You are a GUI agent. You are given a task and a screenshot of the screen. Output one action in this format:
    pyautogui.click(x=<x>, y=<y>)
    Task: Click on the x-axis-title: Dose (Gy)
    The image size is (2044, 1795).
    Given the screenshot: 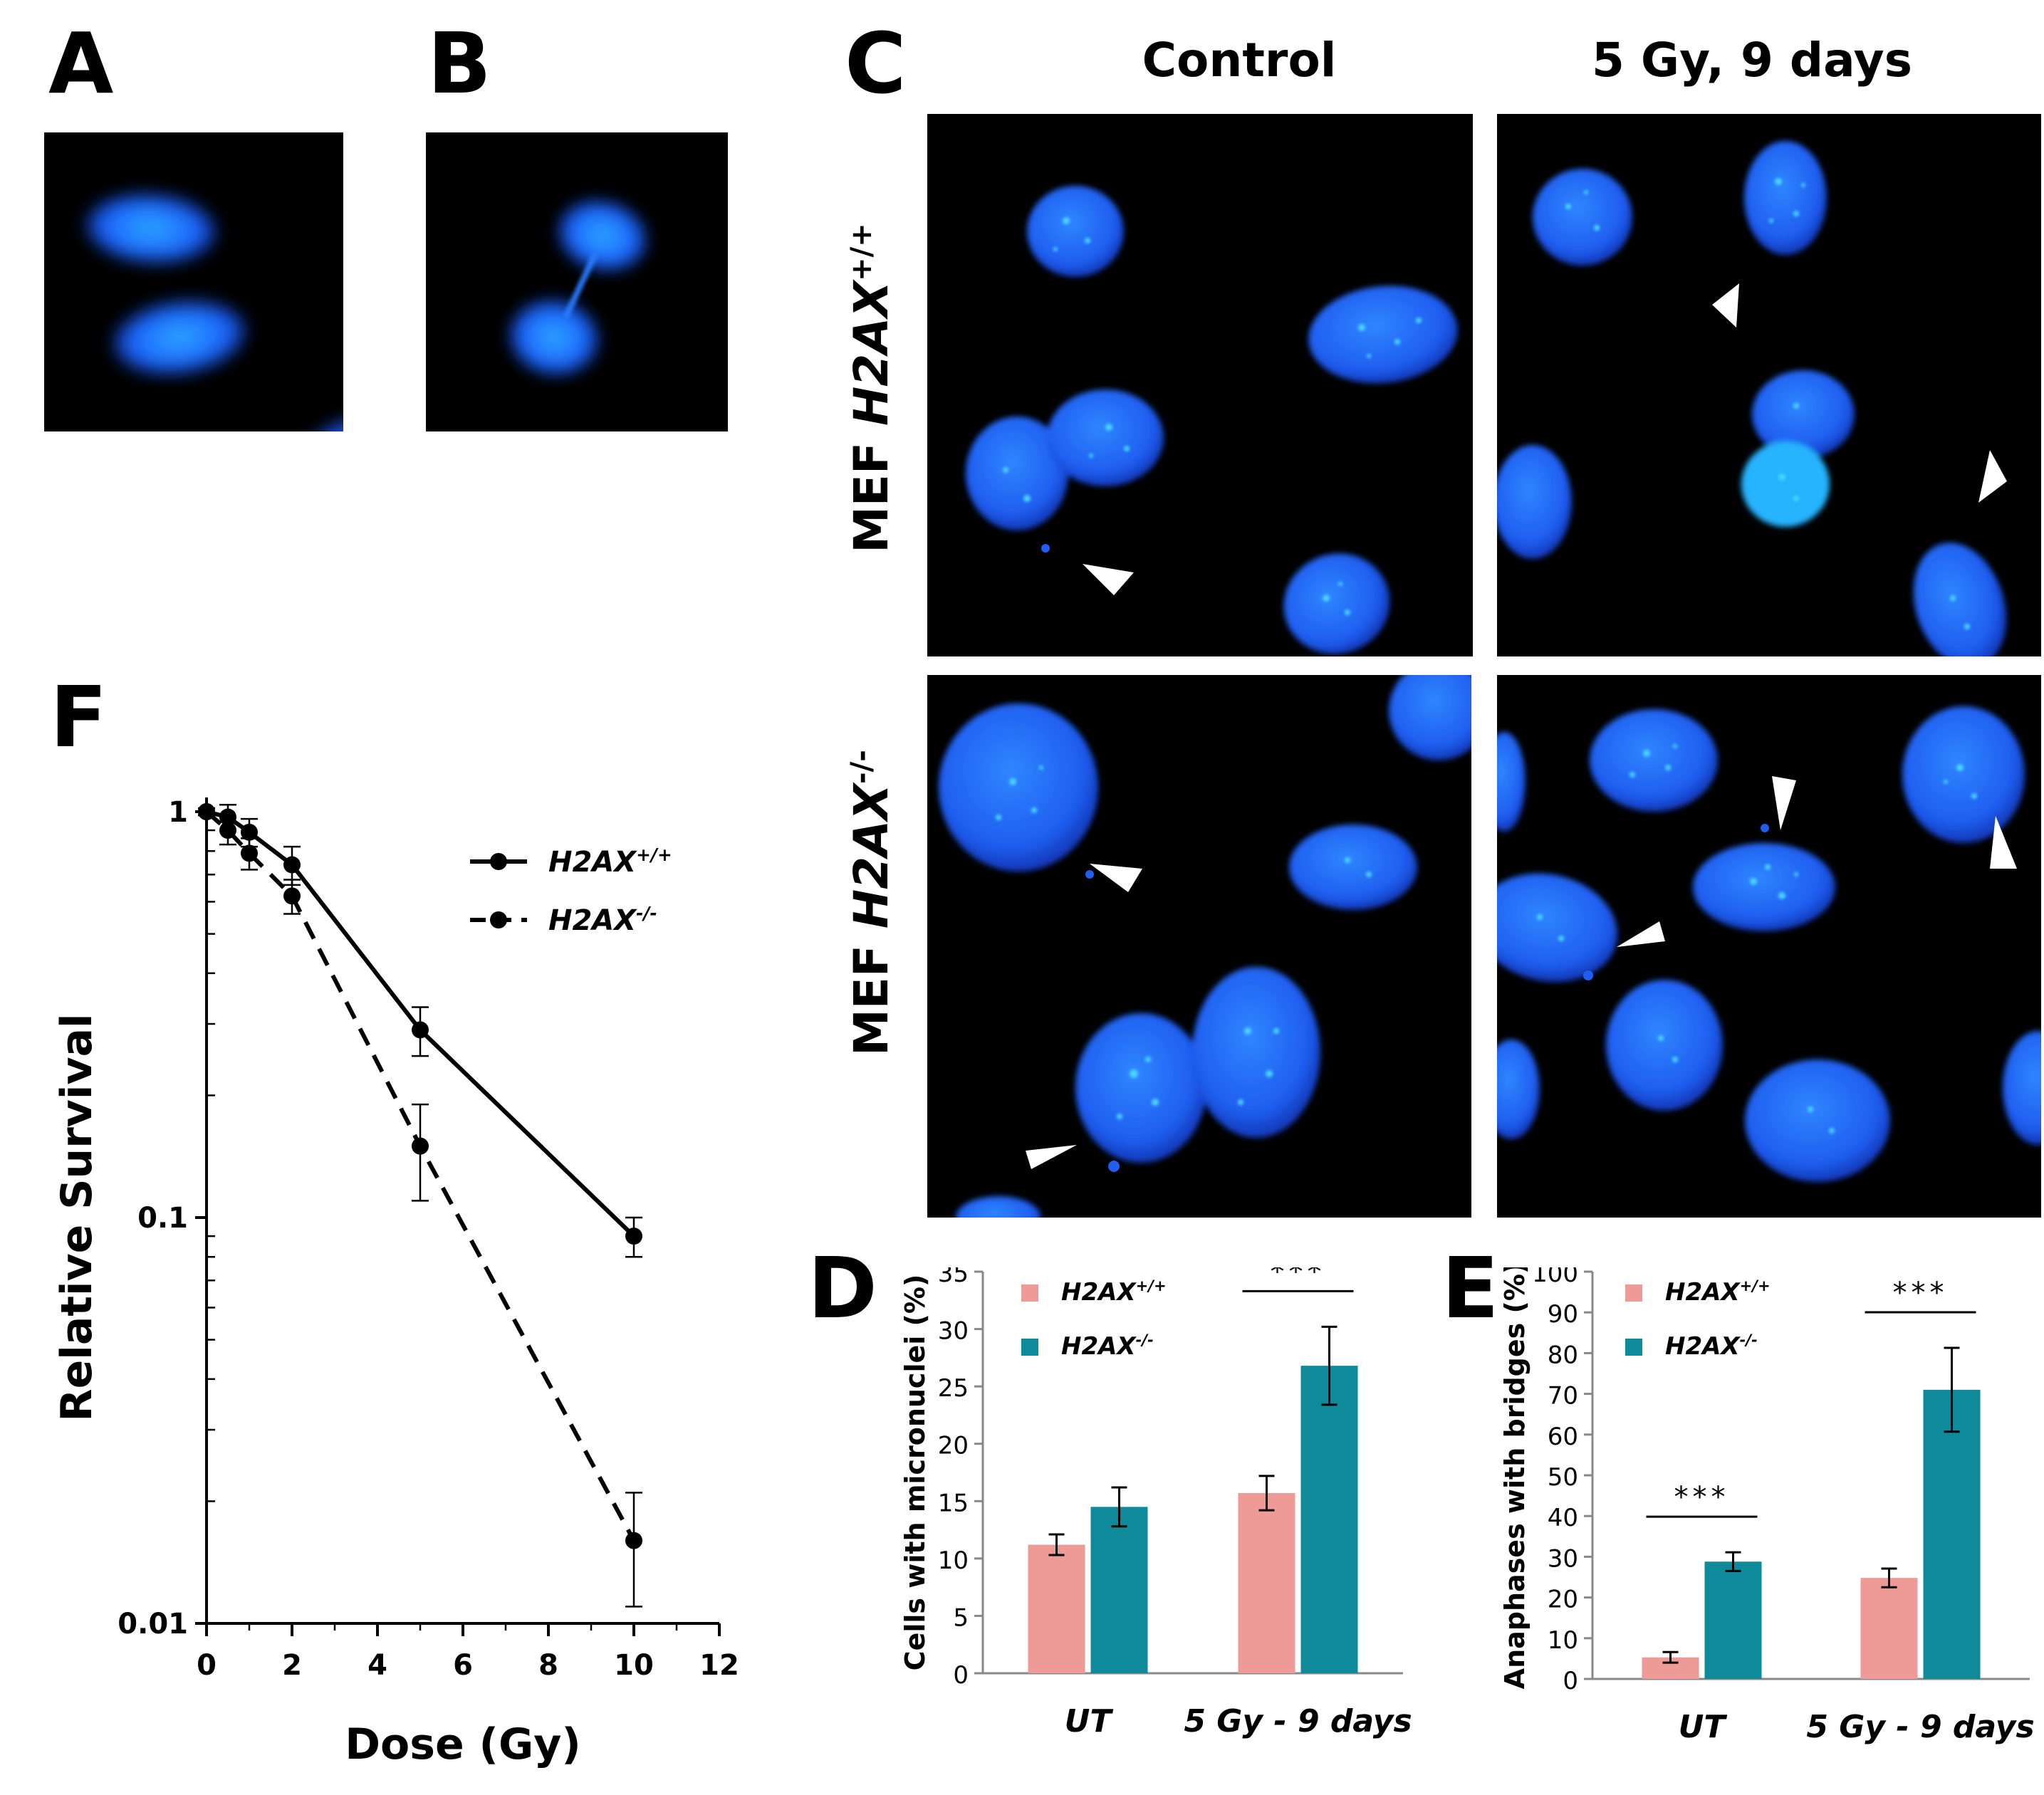 What is the action you would take?
    pyautogui.click(x=463, y=1744)
    